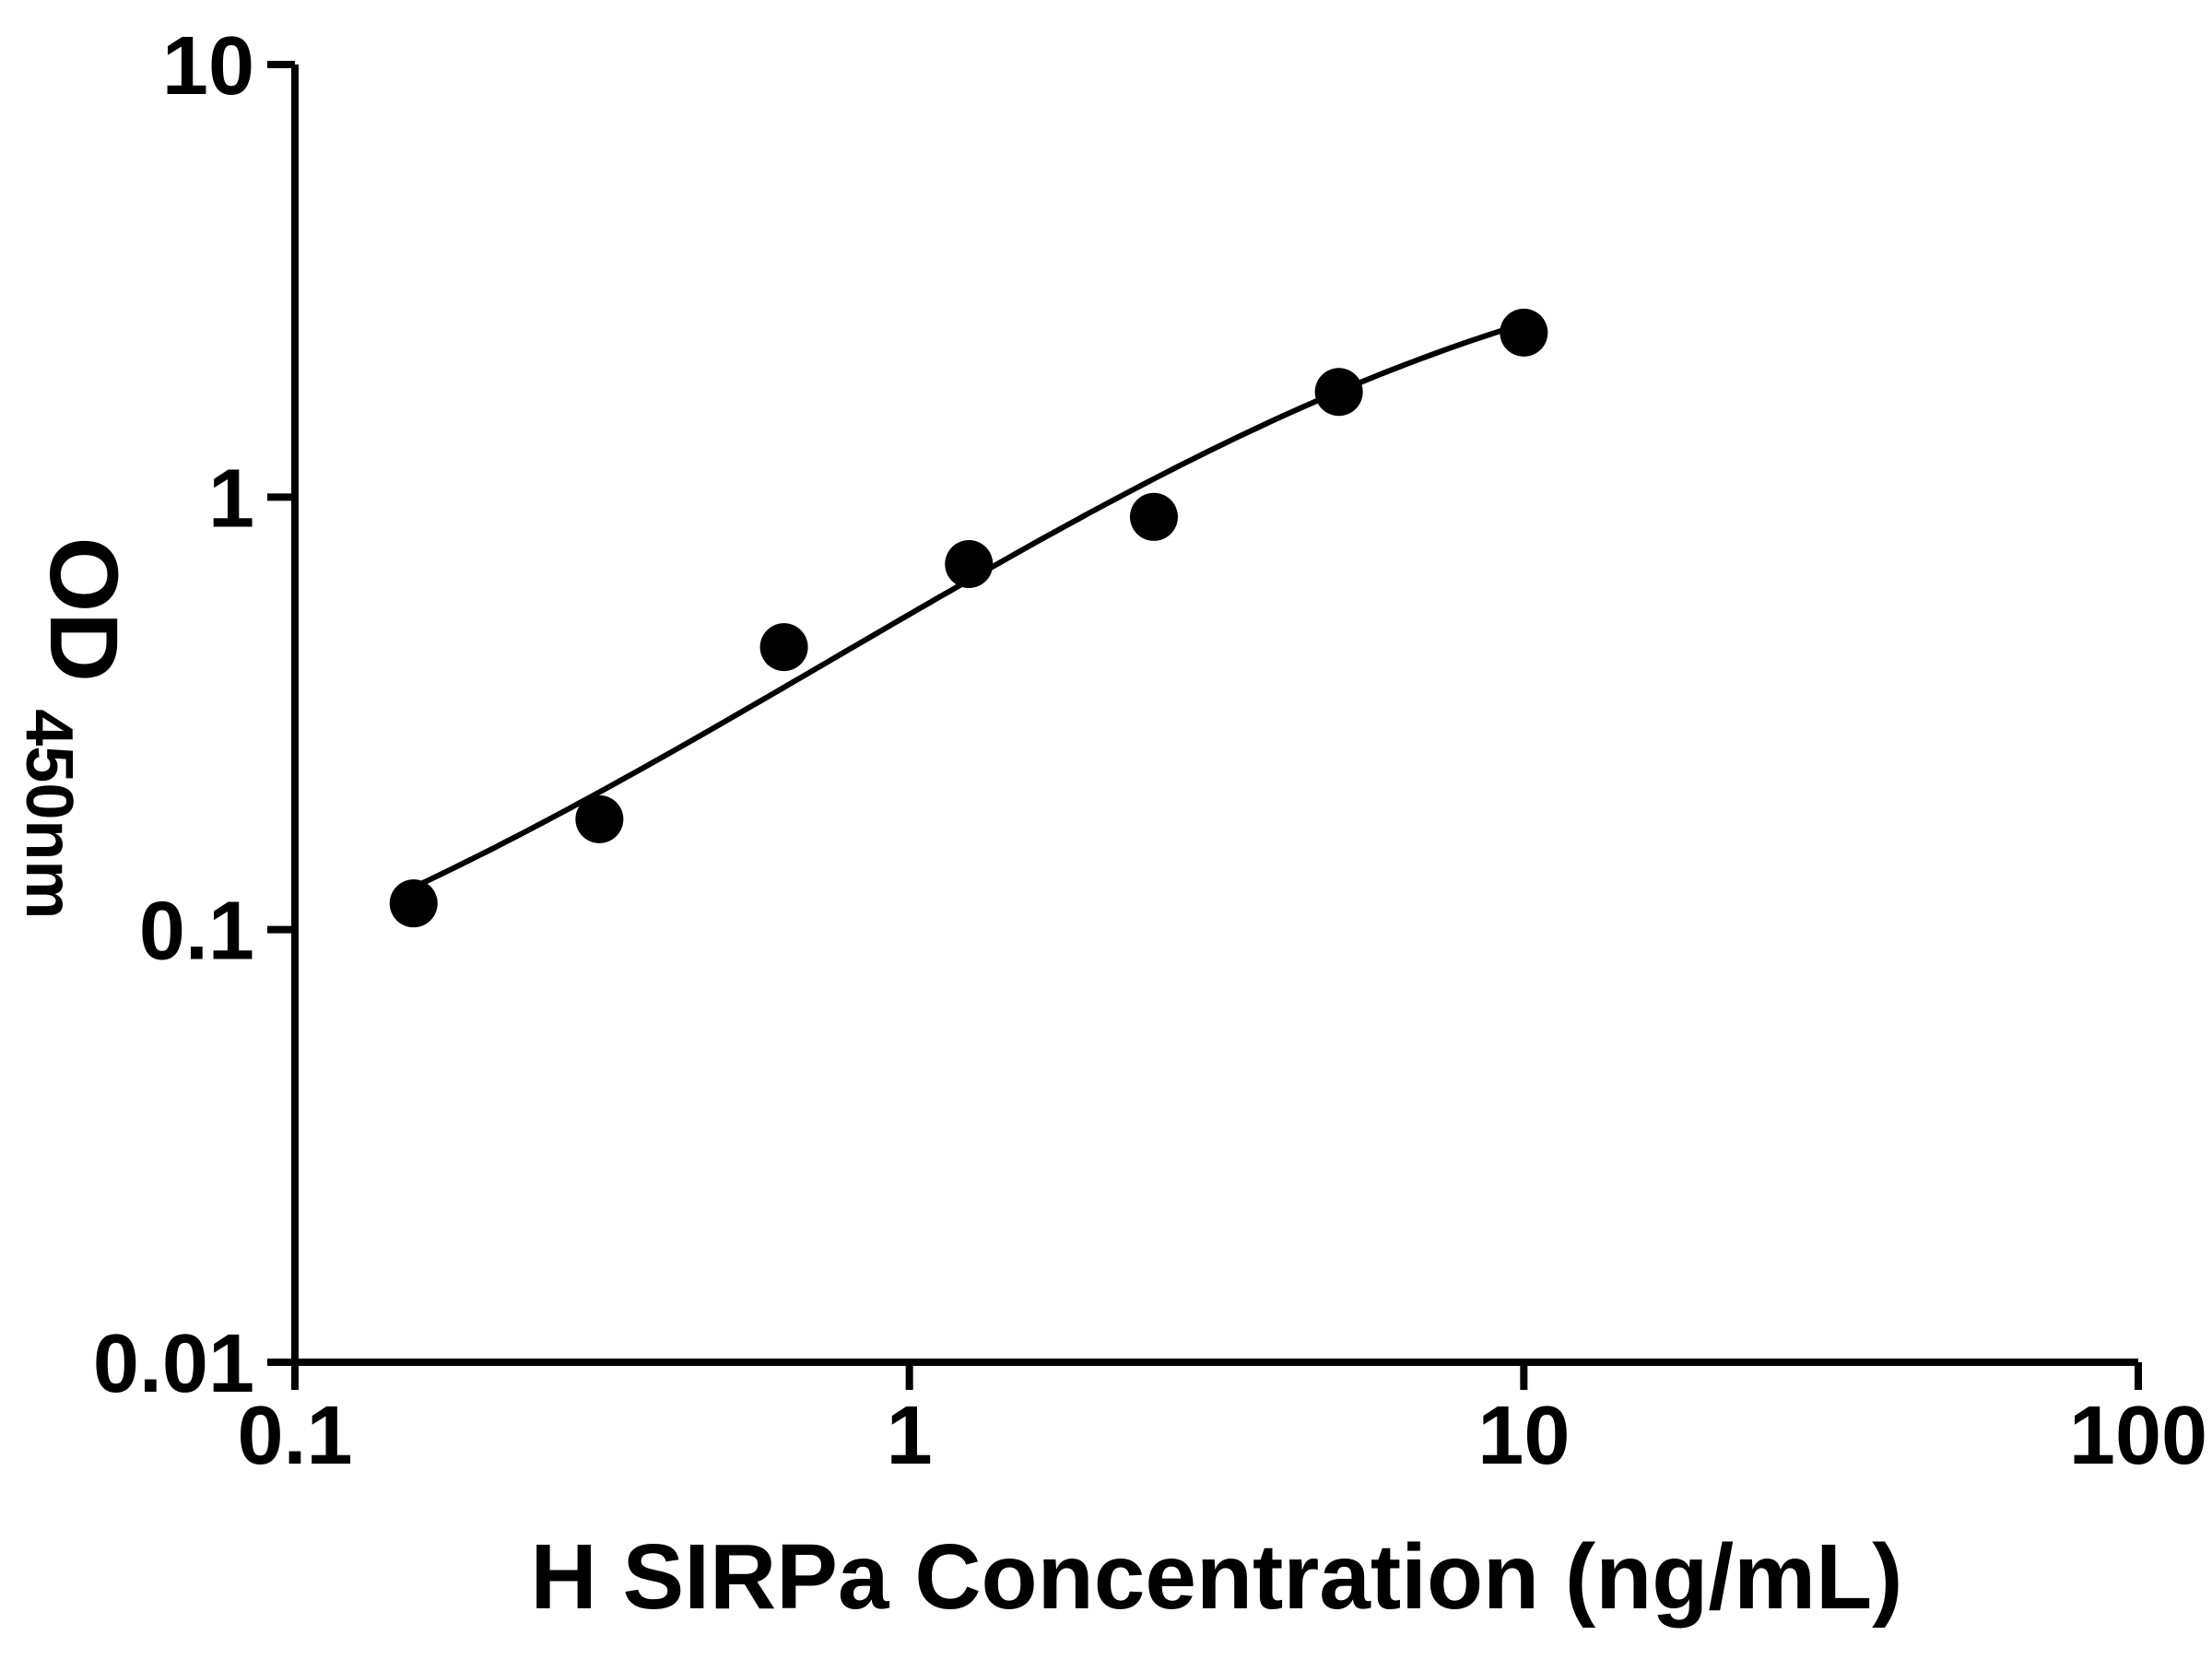 This screenshot has width=2212, height=1659. Describe the element at coordinates (1523, 1436) in the screenshot. I see `x-tick-label: 10` at that location.